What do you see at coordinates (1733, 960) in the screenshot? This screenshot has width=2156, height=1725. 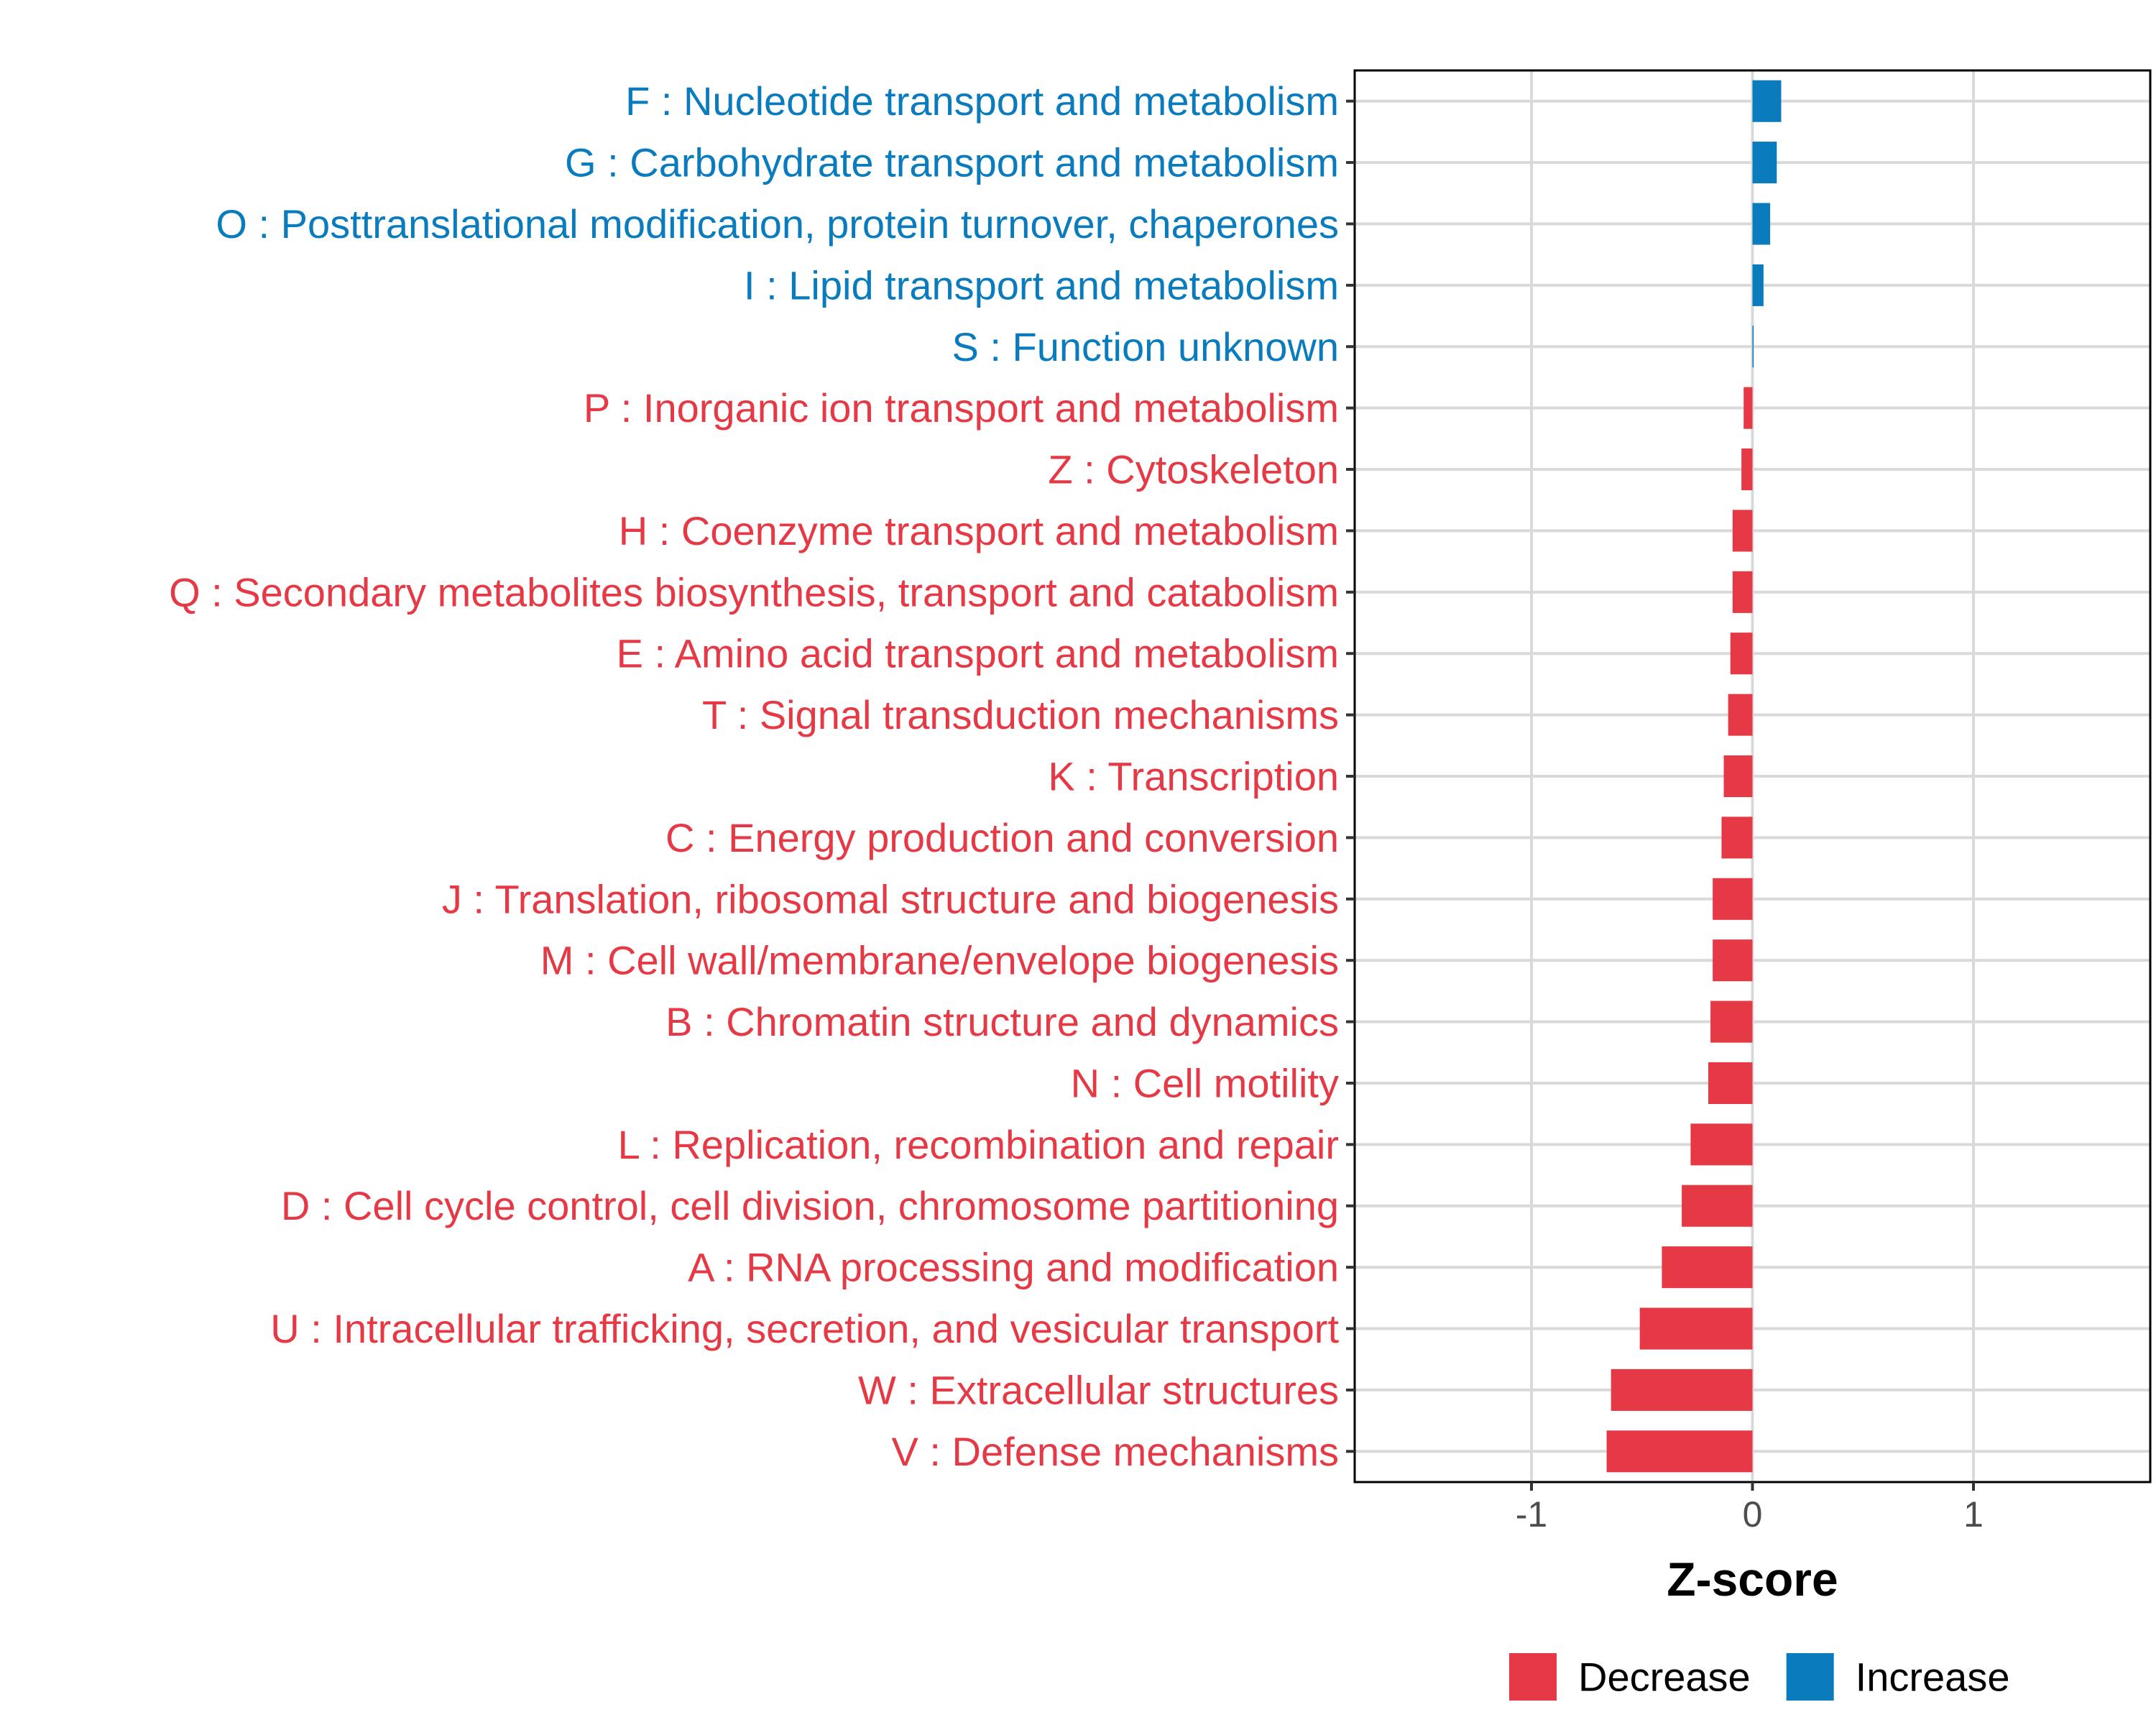 I see `bar-m` at bounding box center [1733, 960].